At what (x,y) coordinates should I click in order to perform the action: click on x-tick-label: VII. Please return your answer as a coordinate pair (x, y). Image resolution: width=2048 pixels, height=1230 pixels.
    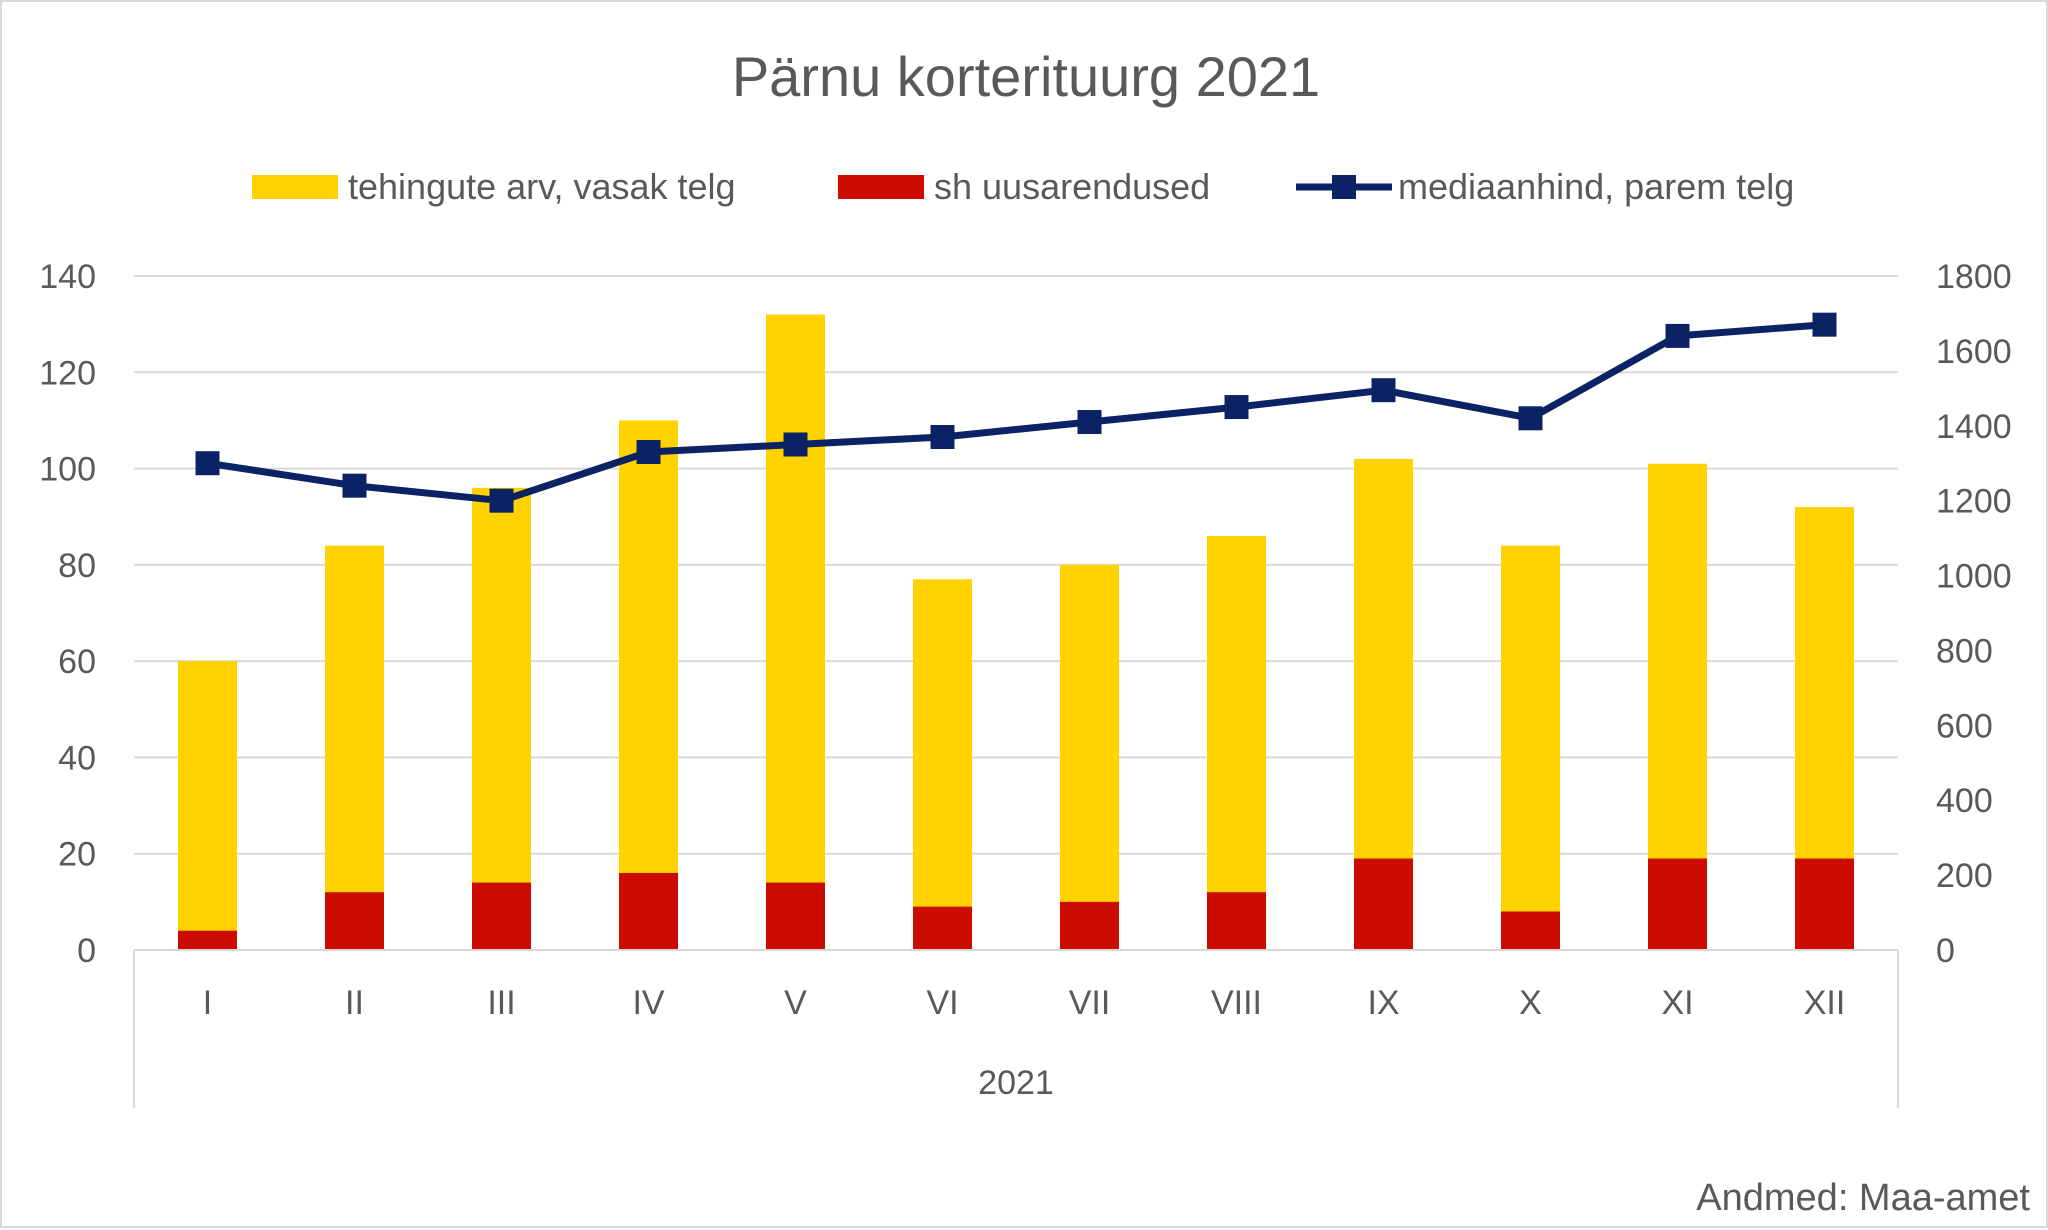
    Looking at the image, I should click on (1090, 1003).